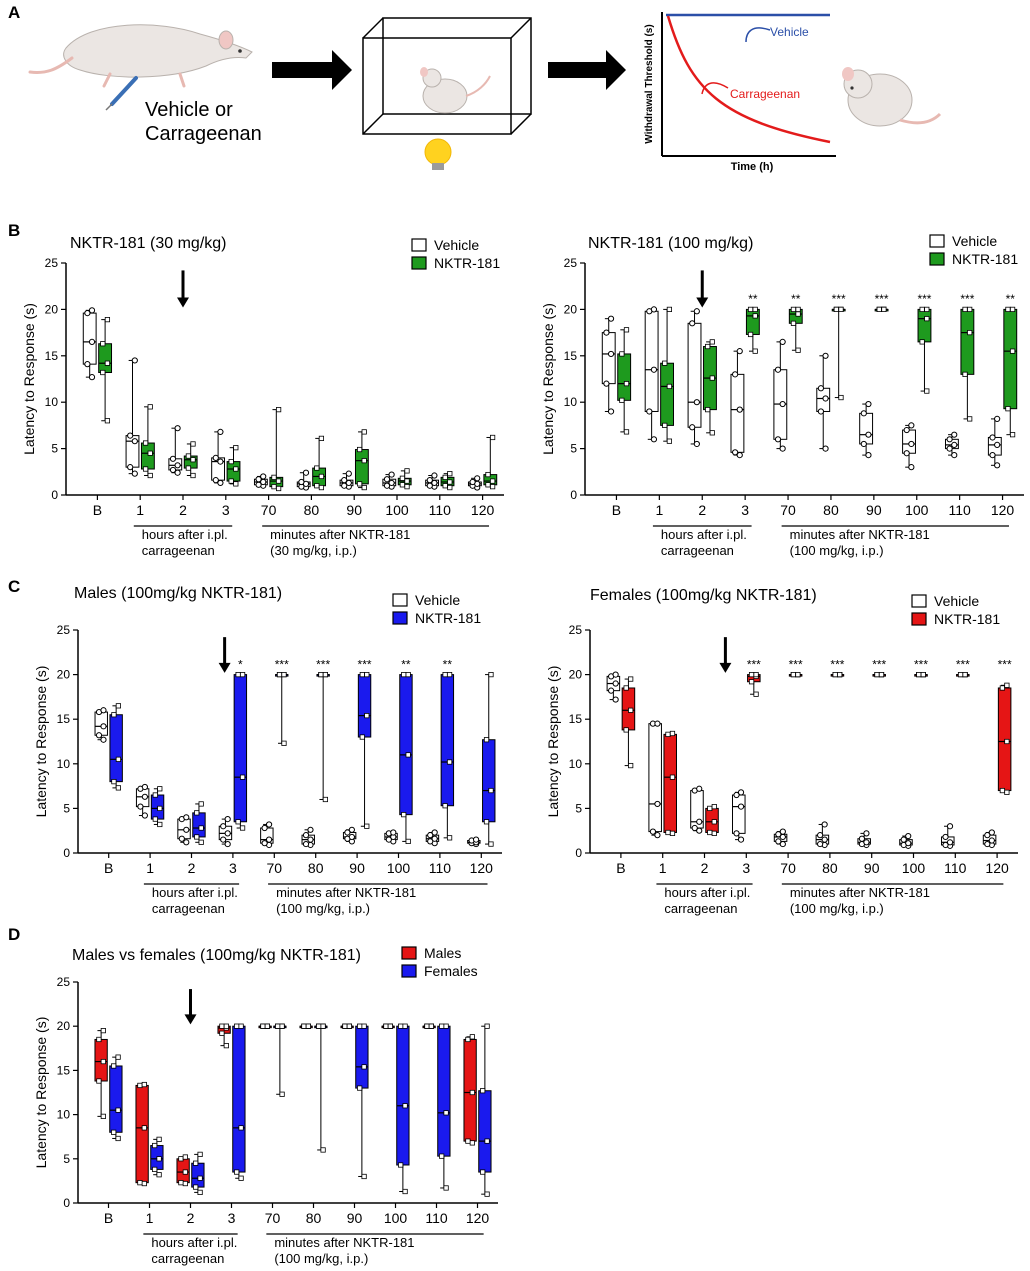 The height and width of the screenshot is (1271, 1030). What do you see at coordinates (451, 971) in the screenshot?
I see `legend-label: Females` at bounding box center [451, 971].